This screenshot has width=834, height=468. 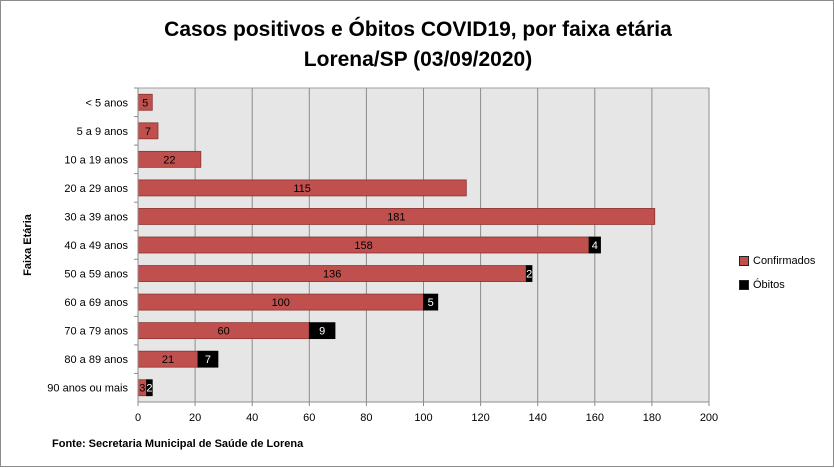 I want to click on legend-item-confirmados: Confirmados, so click(x=777, y=261).